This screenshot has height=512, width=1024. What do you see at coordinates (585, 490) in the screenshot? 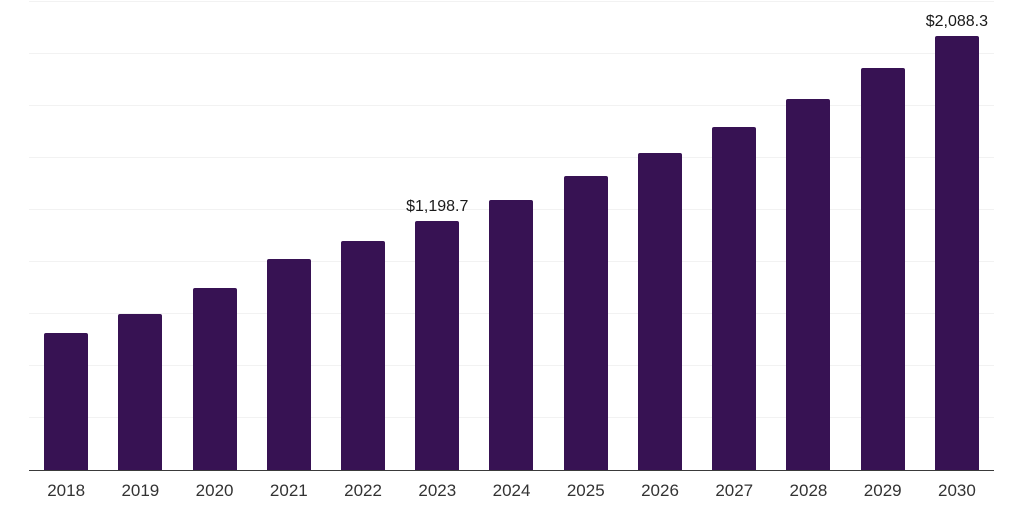
I see `x-tick-label-2025: 2025` at bounding box center [585, 490].